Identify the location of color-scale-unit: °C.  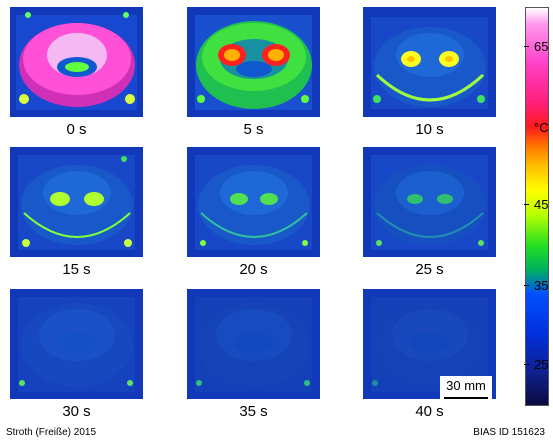
(541, 127).